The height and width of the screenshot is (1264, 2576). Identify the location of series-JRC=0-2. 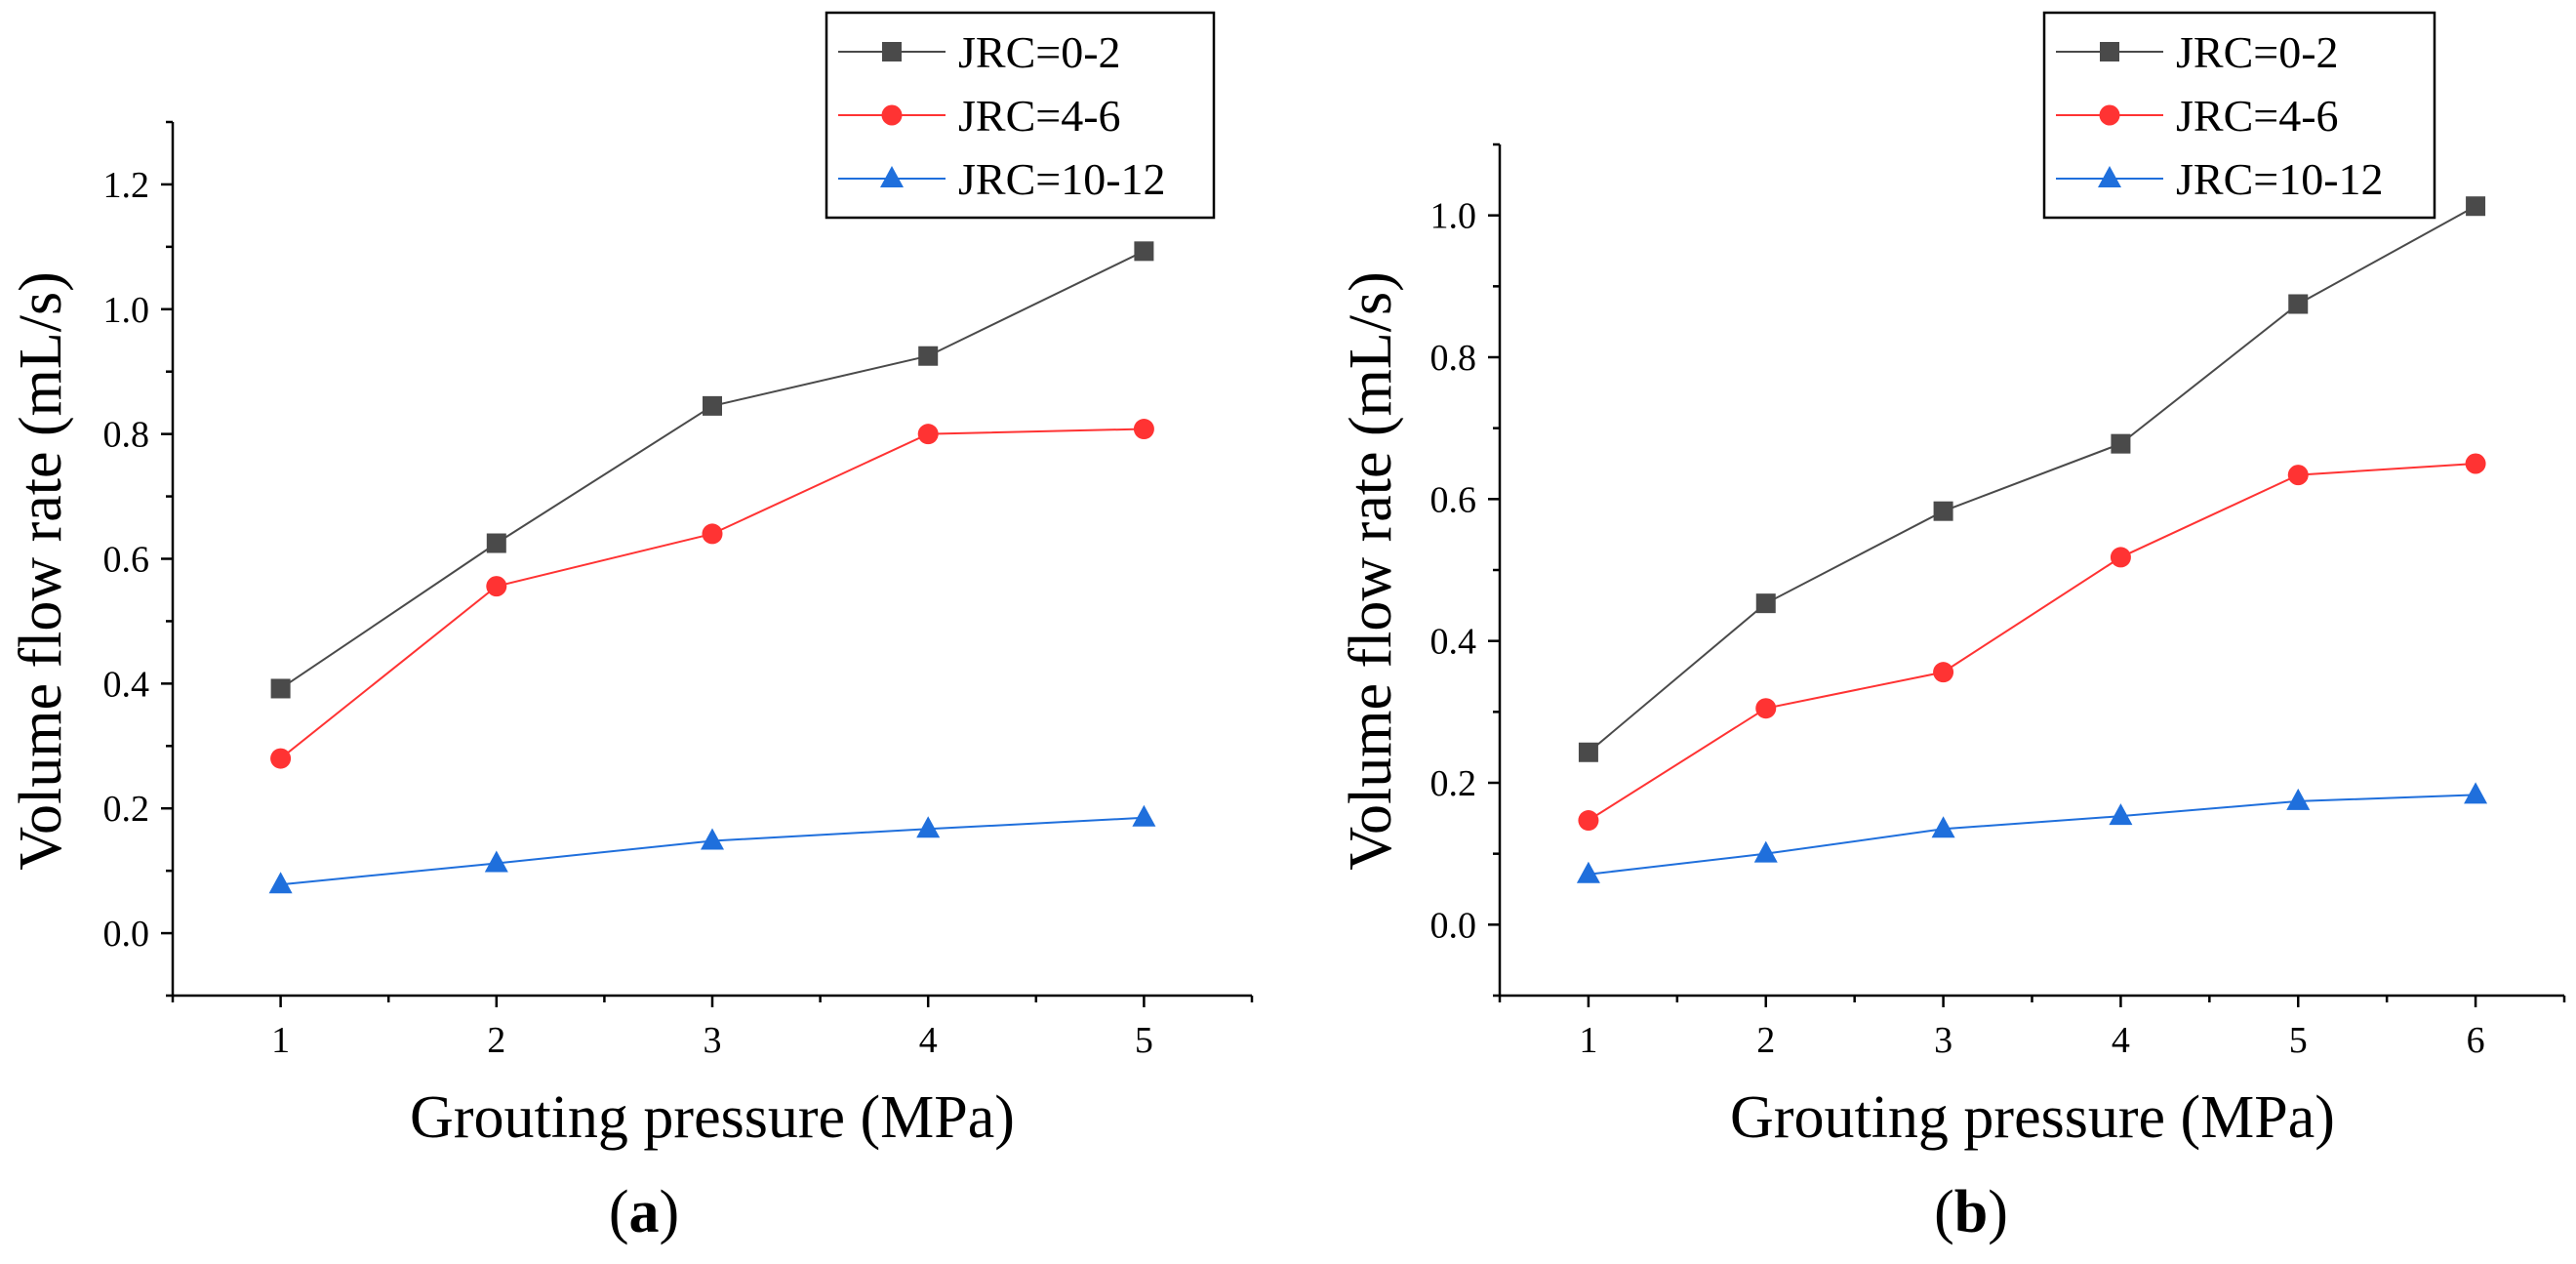
(712, 470).